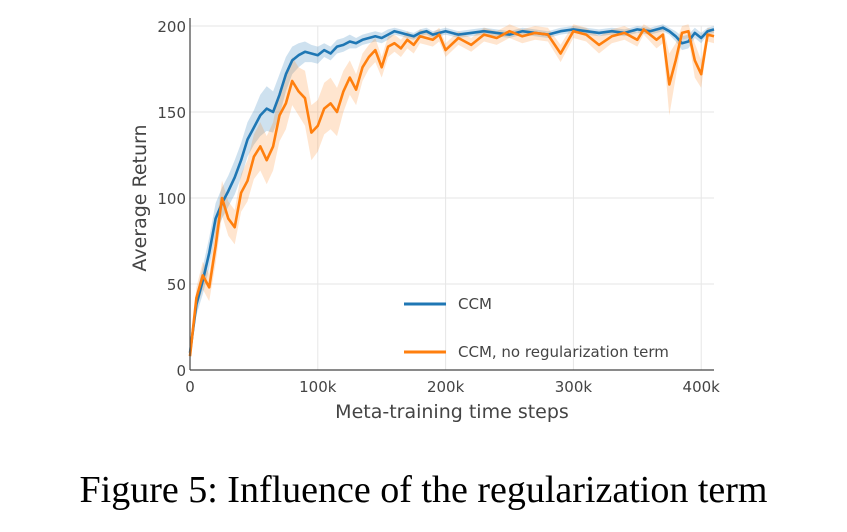 Image resolution: width=847 pixels, height=532 pixels. Describe the element at coordinates (318, 387) in the screenshot. I see `x-tick-label: 100k` at that location.